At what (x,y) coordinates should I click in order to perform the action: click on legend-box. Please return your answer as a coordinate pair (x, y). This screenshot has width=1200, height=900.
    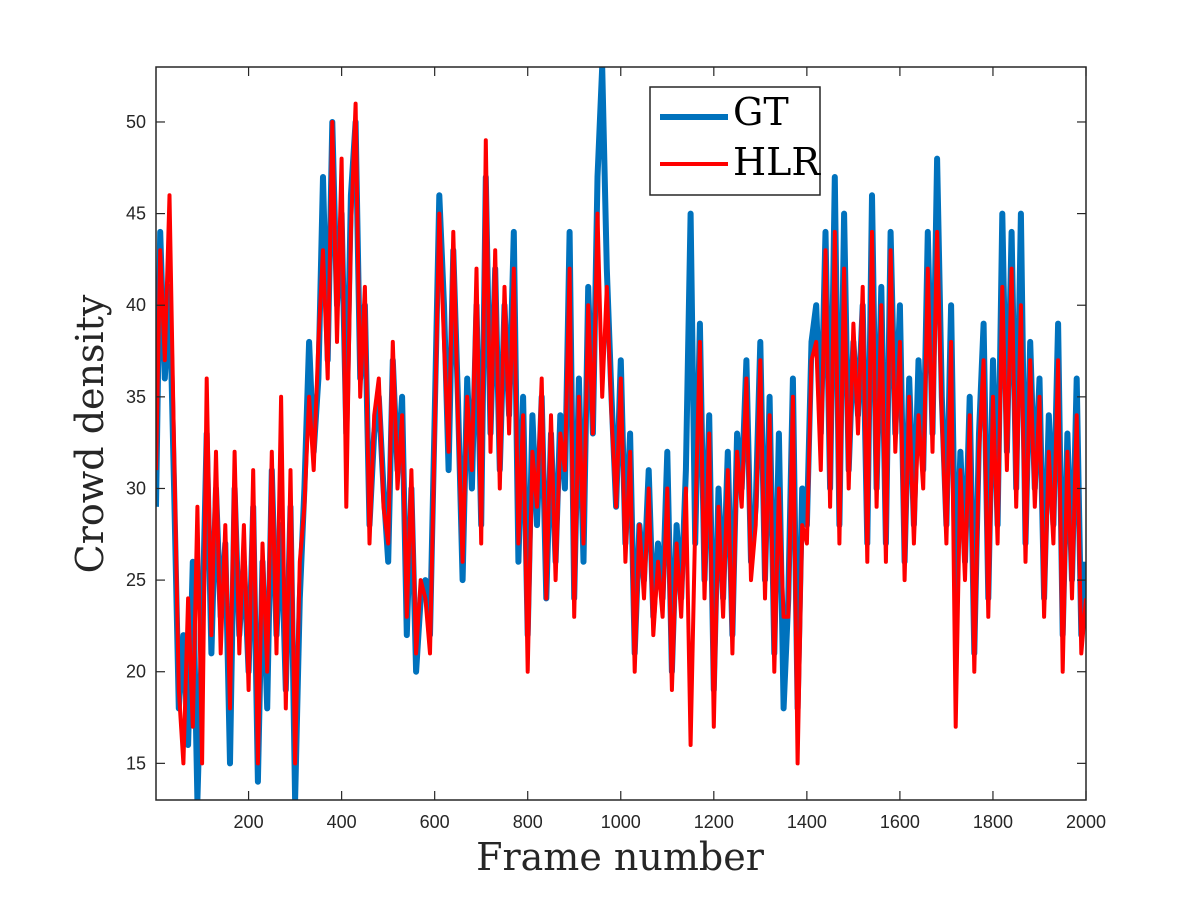
    Looking at the image, I should click on (735, 141).